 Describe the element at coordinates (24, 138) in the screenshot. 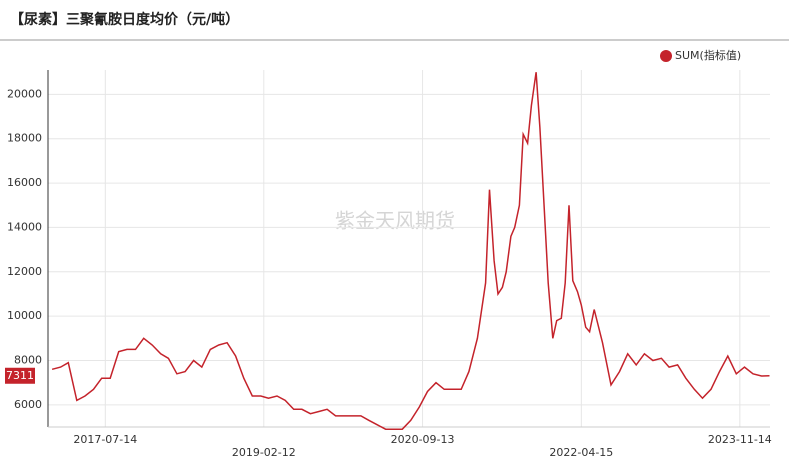

I see `y-tick-label: 18000` at that location.